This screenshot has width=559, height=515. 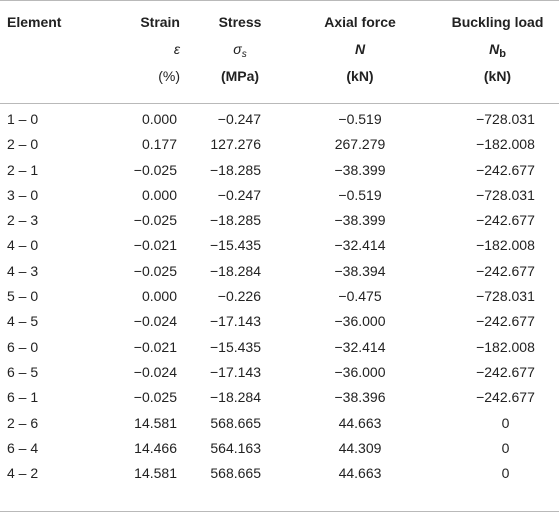 I want to click on header-element-label: Element, so click(x=34, y=22).